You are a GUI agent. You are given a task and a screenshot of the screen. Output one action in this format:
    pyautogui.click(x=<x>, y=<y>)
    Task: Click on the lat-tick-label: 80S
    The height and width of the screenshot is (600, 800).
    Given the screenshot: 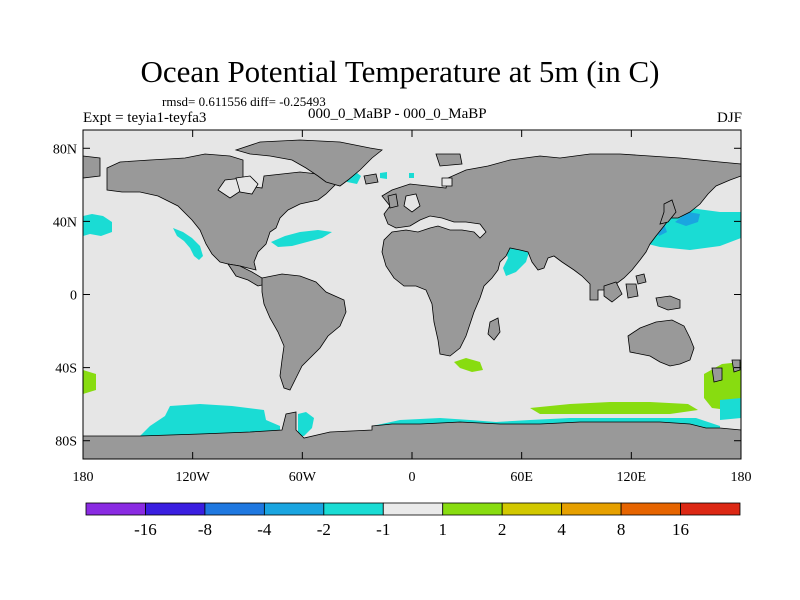 What is the action you would take?
    pyautogui.click(x=66, y=442)
    